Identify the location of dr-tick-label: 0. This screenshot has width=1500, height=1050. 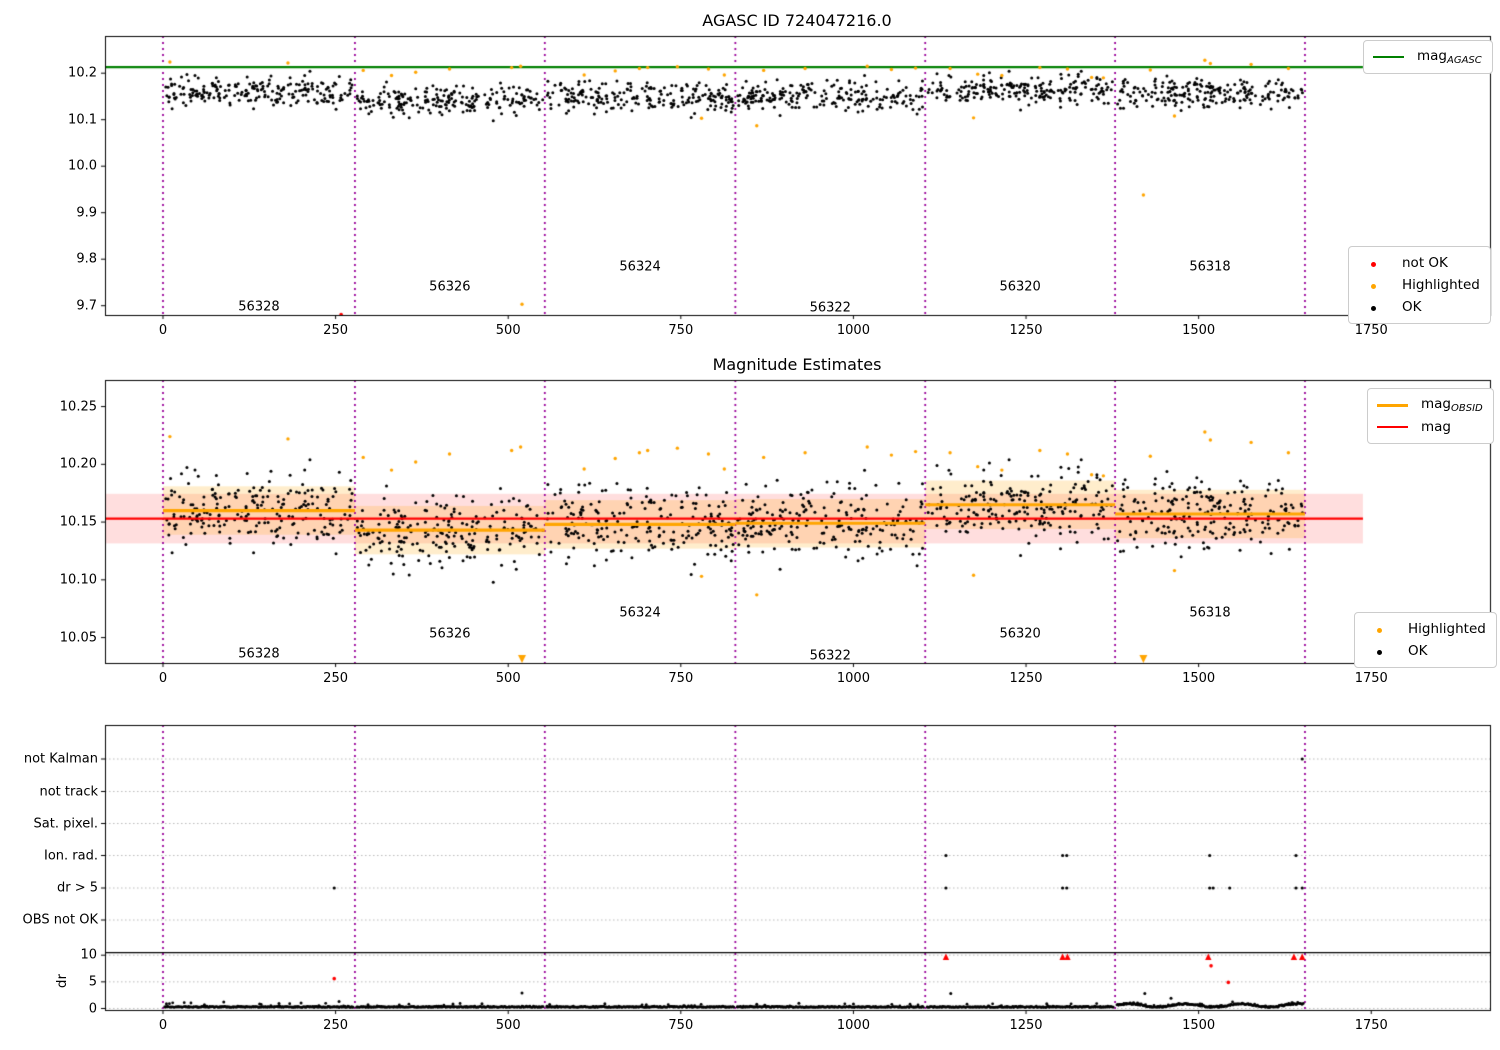
(92, 1008).